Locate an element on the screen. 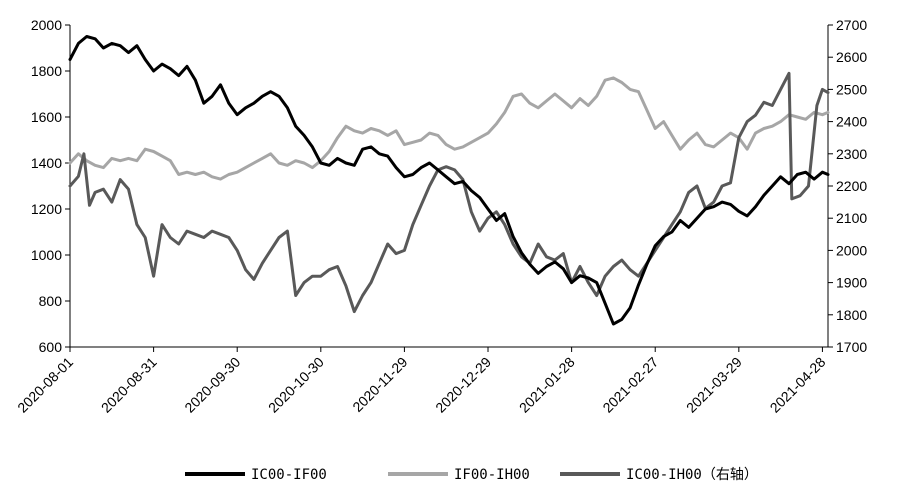 This screenshot has height=496, width=900. y-left-tick-label: 1200 is located at coordinates (46, 209).